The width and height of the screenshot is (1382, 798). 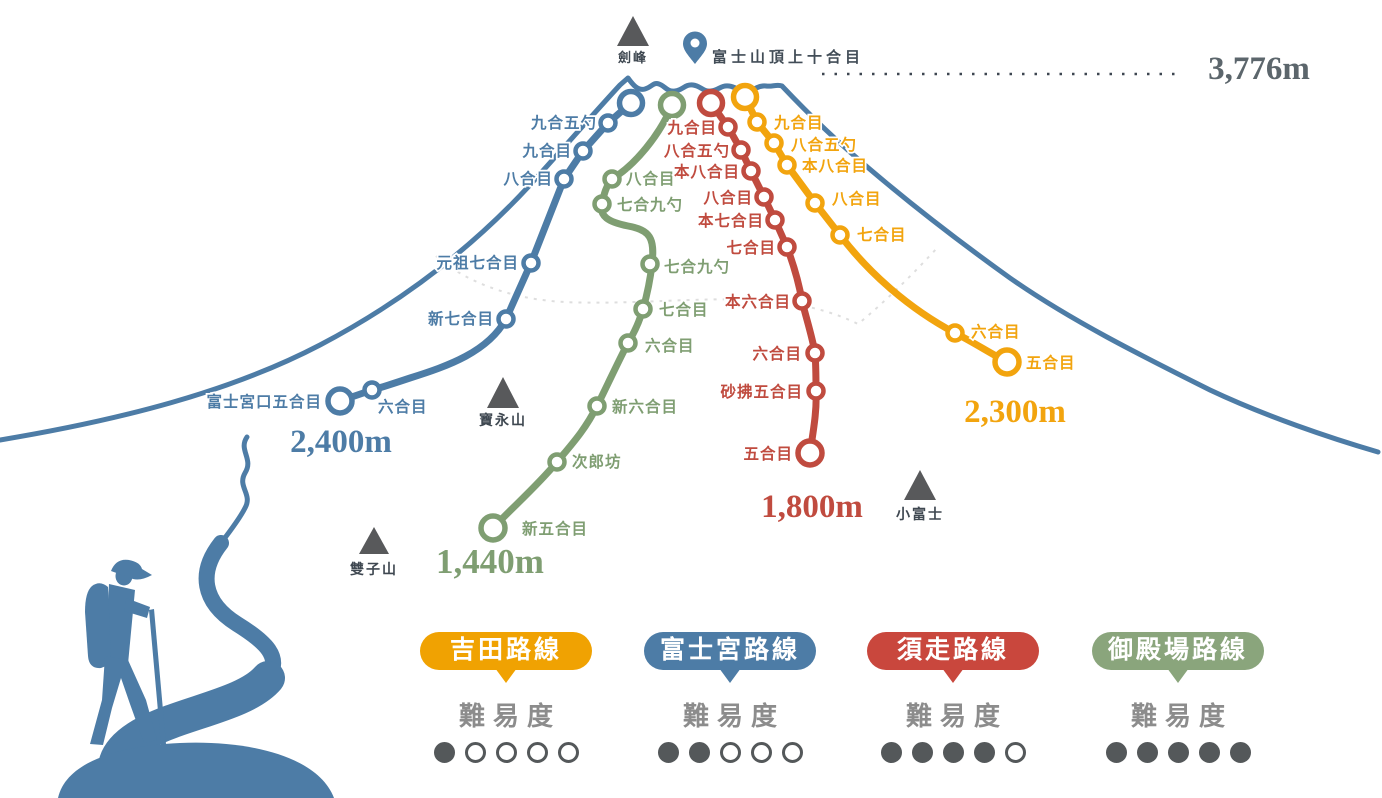 What do you see at coordinates (503, 392) in the screenshot?
I see `hoeizan-triangle-icon` at bounding box center [503, 392].